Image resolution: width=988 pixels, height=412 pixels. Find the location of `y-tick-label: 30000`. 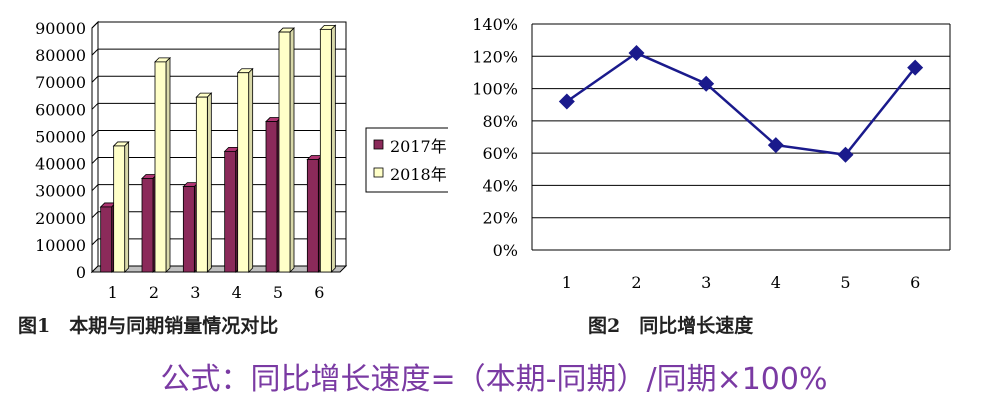

y-tick-label: 30000 is located at coordinates (60, 191).